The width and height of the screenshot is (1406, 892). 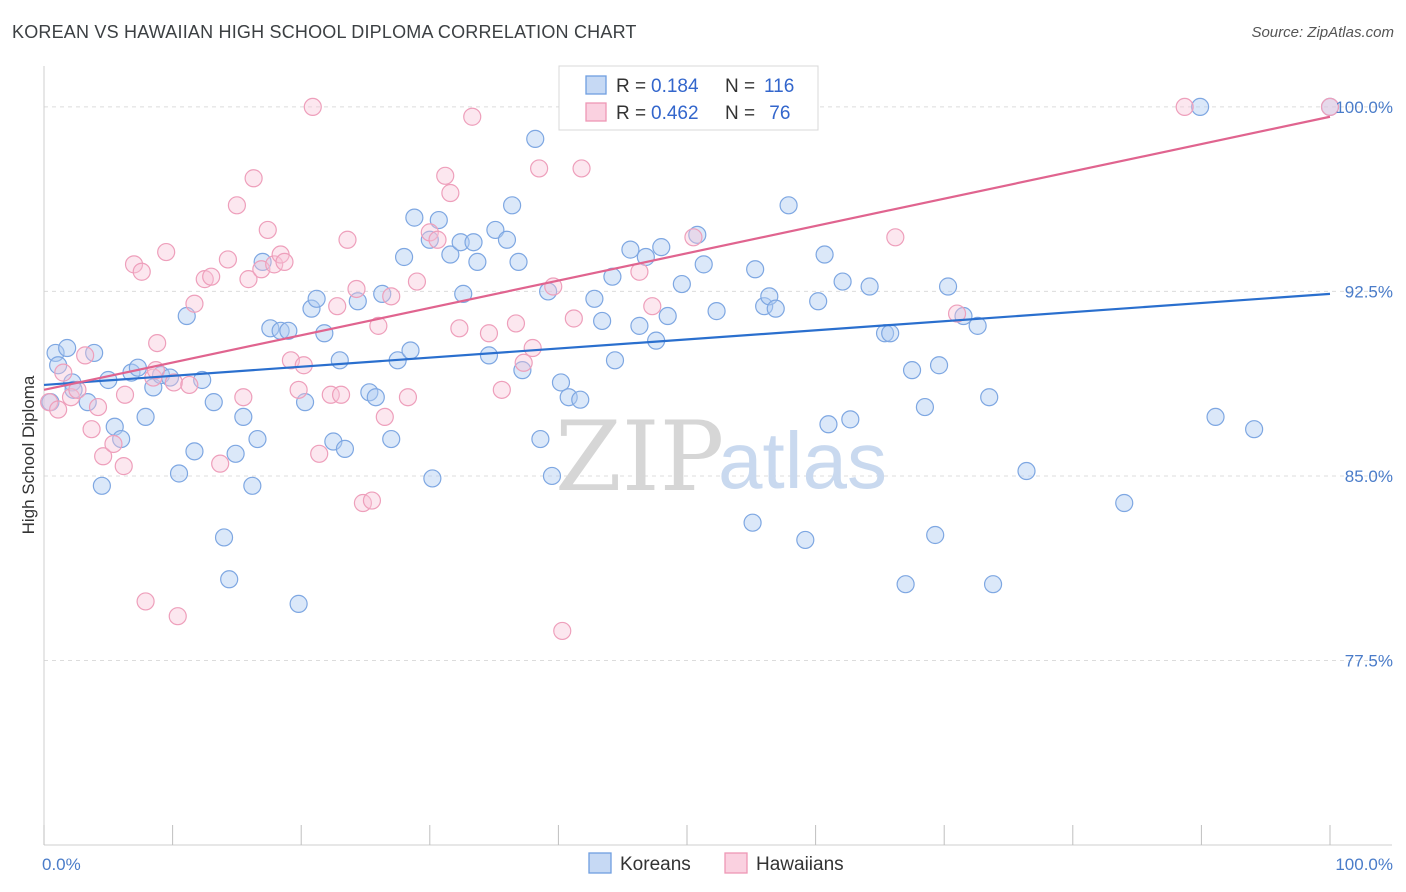 I want to click on y-tick-label: 77.5%, so click(x=1369, y=660).